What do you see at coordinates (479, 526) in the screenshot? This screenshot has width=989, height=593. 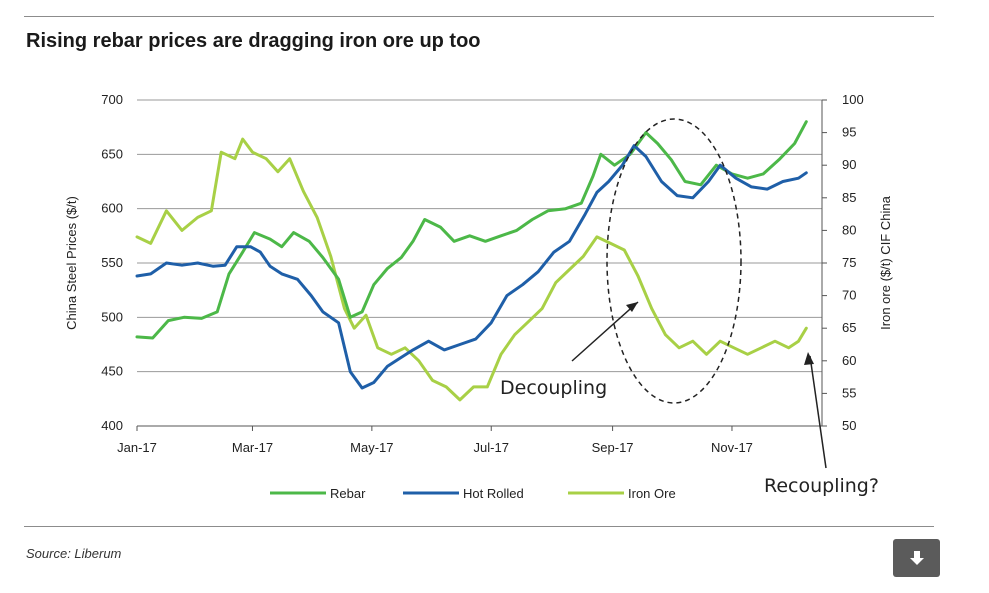 I see `bottom-rule` at bounding box center [479, 526].